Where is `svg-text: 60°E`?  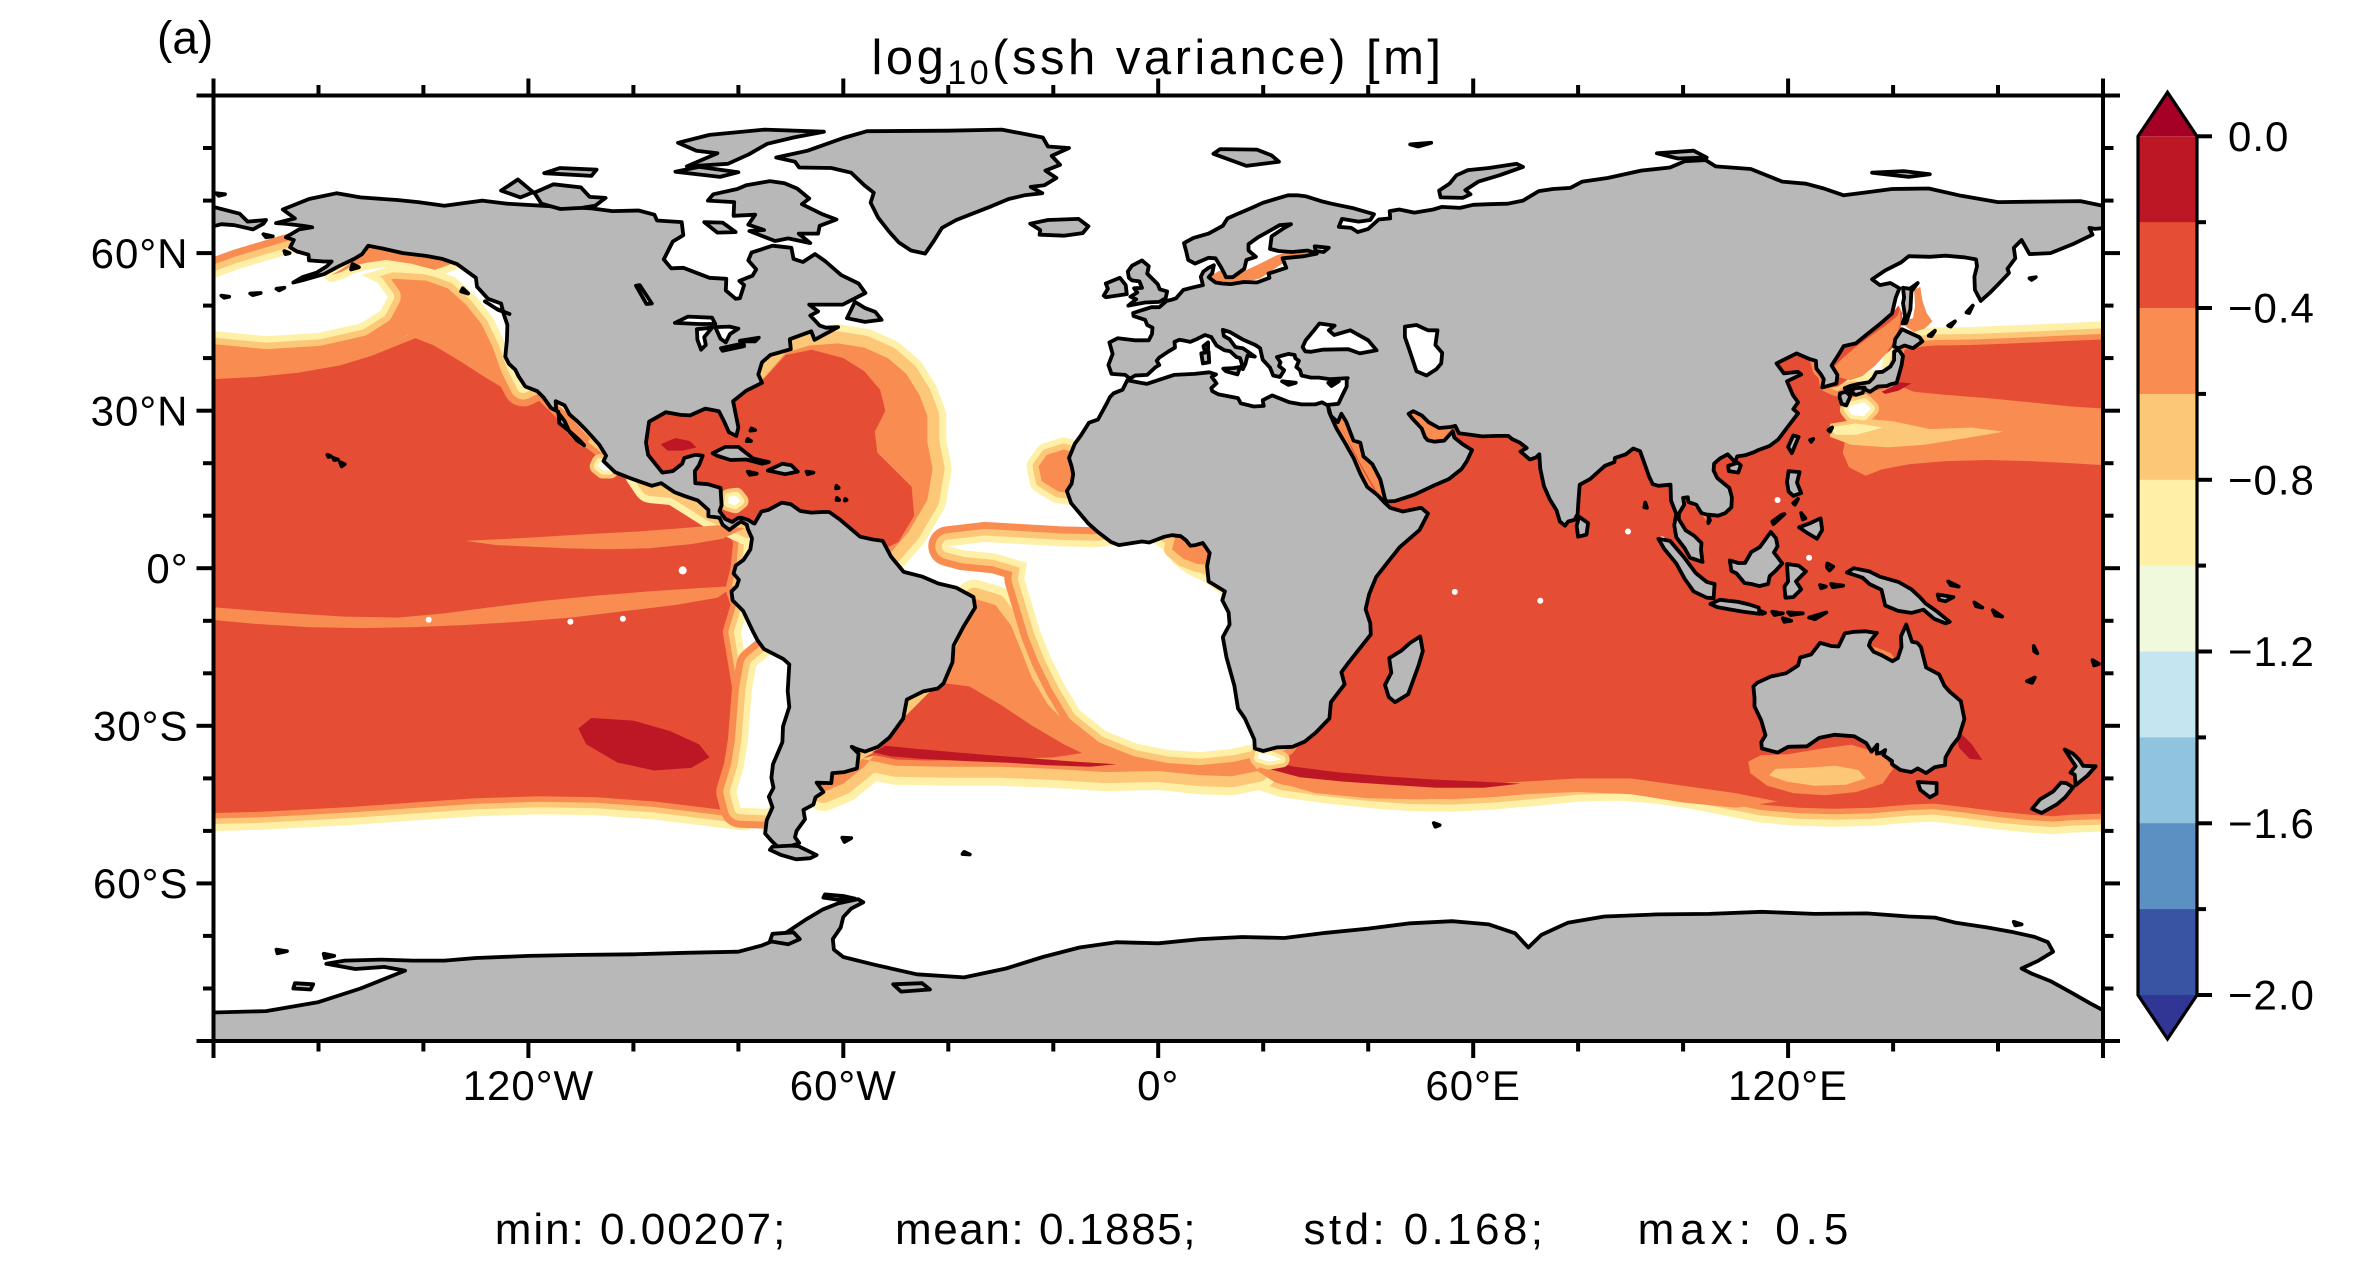
svg-text: 60°E is located at coordinates (1473, 1085).